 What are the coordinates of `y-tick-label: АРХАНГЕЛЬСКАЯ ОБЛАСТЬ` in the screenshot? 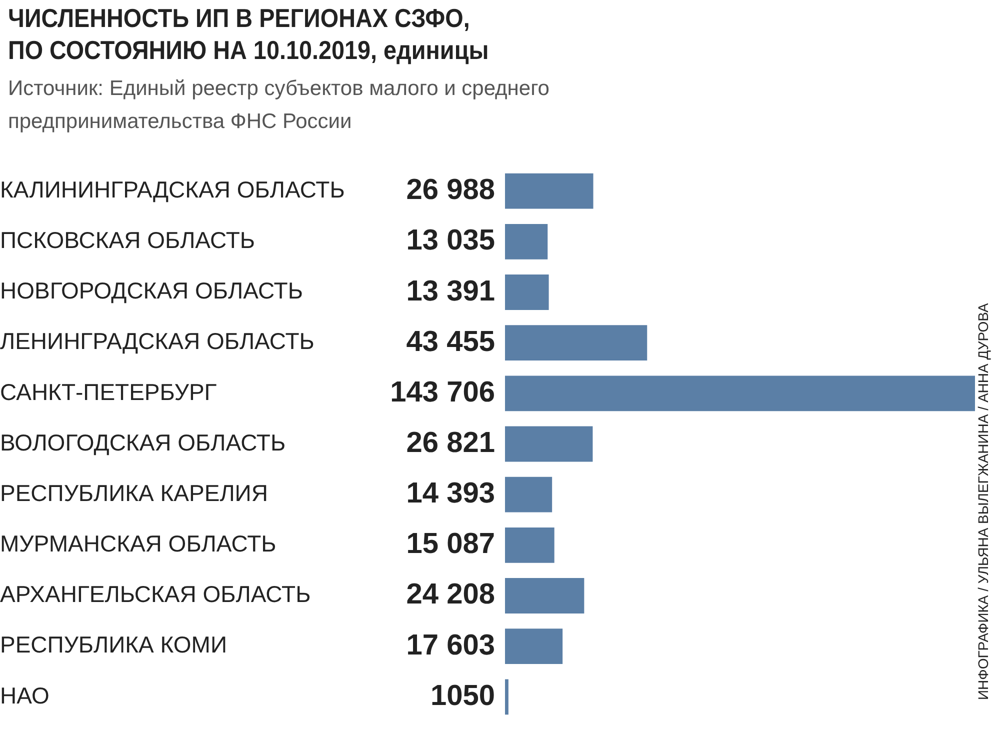 It's located at (155, 594).